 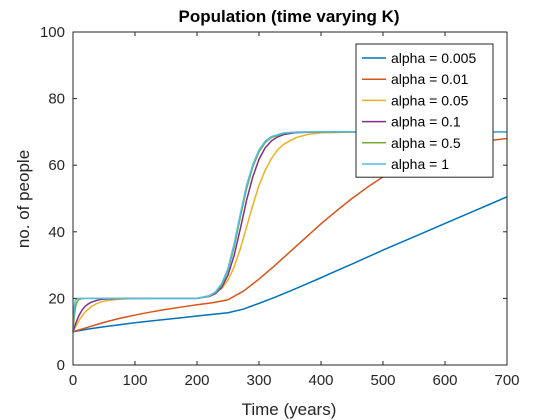 What do you see at coordinates (382, 380) in the screenshot?
I see `x-tick-label: 500` at bounding box center [382, 380].